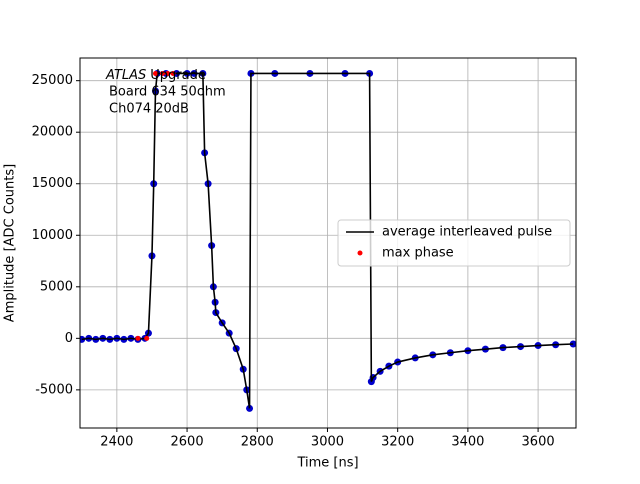 The height and width of the screenshot is (484, 640). I want to click on annotation-experiment: ATLAS, so click(125, 75).